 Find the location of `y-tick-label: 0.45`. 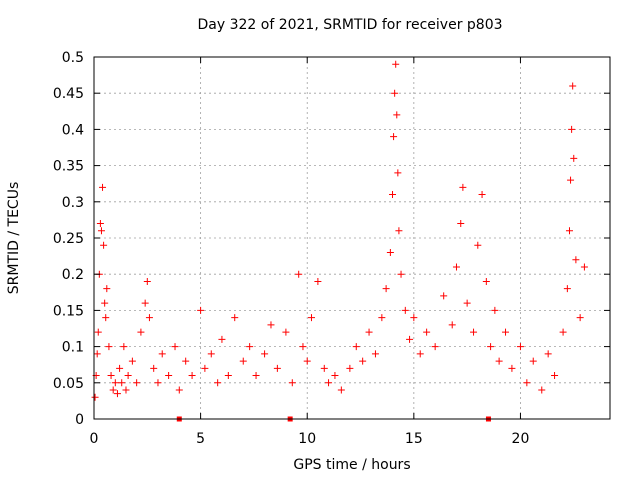

y-tick-label: 0.45 is located at coordinates (68, 94).